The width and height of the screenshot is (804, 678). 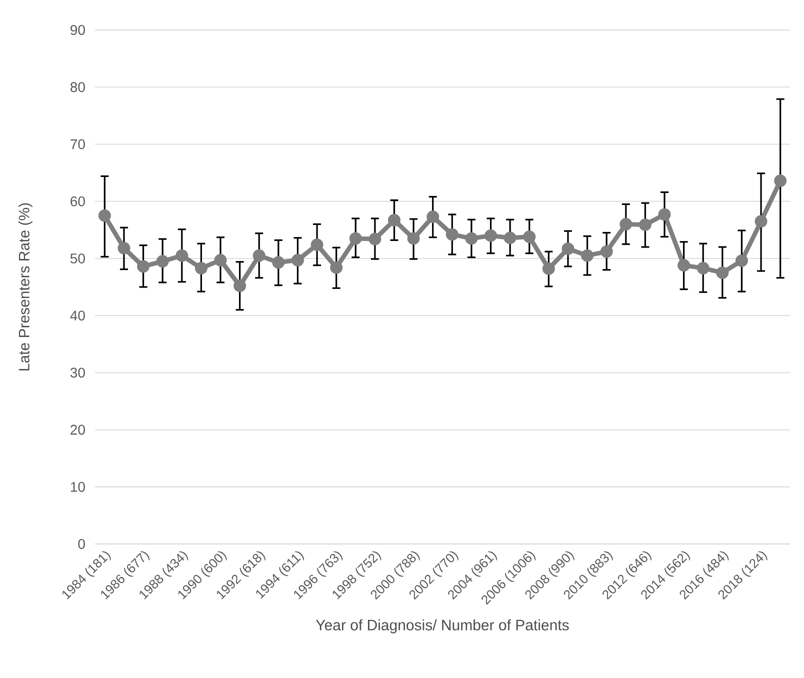 What do you see at coordinates (81, 544) in the screenshot?
I see `y-tick-label: 0` at bounding box center [81, 544].